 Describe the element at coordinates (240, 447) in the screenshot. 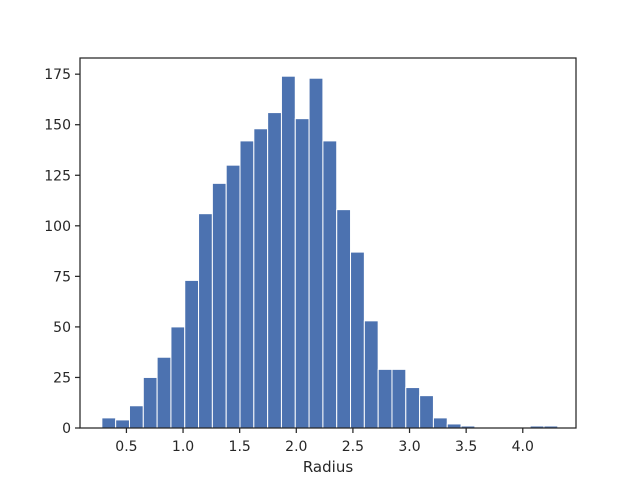

I see `x-tick-label: 1.5` at that location.